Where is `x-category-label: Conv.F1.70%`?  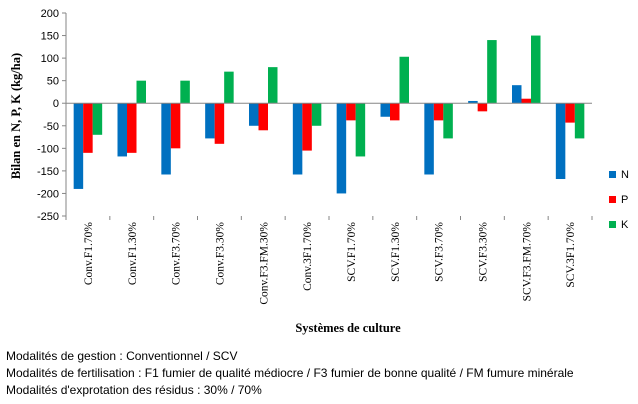 x-category-label: Conv.F1.70% is located at coordinates (89, 254).